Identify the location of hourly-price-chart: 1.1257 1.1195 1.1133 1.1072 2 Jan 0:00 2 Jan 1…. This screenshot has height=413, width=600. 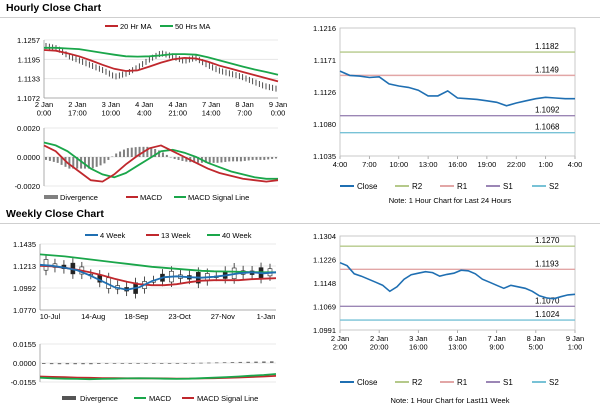
(152, 70).